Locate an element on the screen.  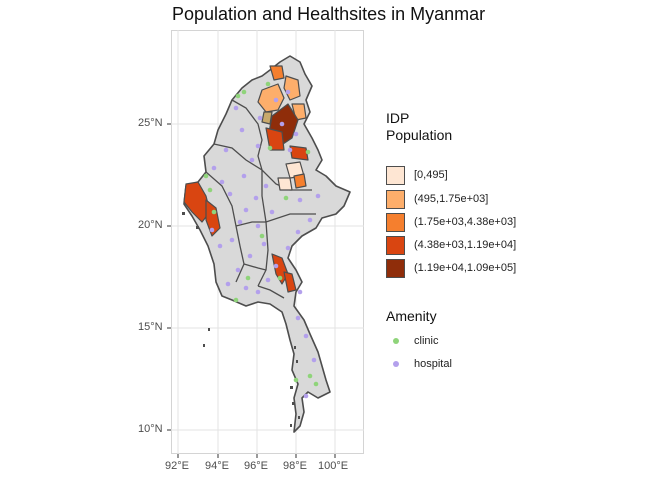
idp-regions is located at coordinates (246, 179).